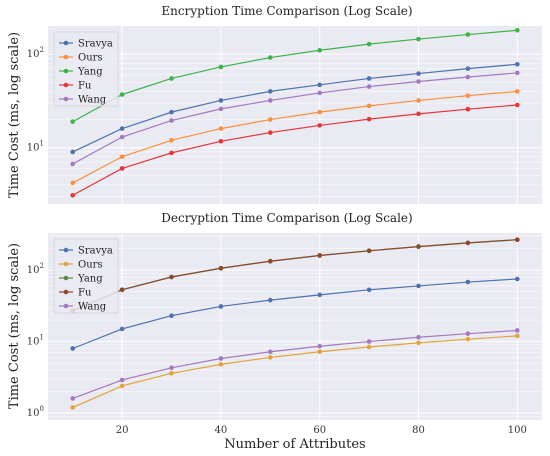 The height and width of the screenshot is (456, 550). I want to click on decryption-y-axis-label: Time Cost (ms, log scale), so click(14, 326).